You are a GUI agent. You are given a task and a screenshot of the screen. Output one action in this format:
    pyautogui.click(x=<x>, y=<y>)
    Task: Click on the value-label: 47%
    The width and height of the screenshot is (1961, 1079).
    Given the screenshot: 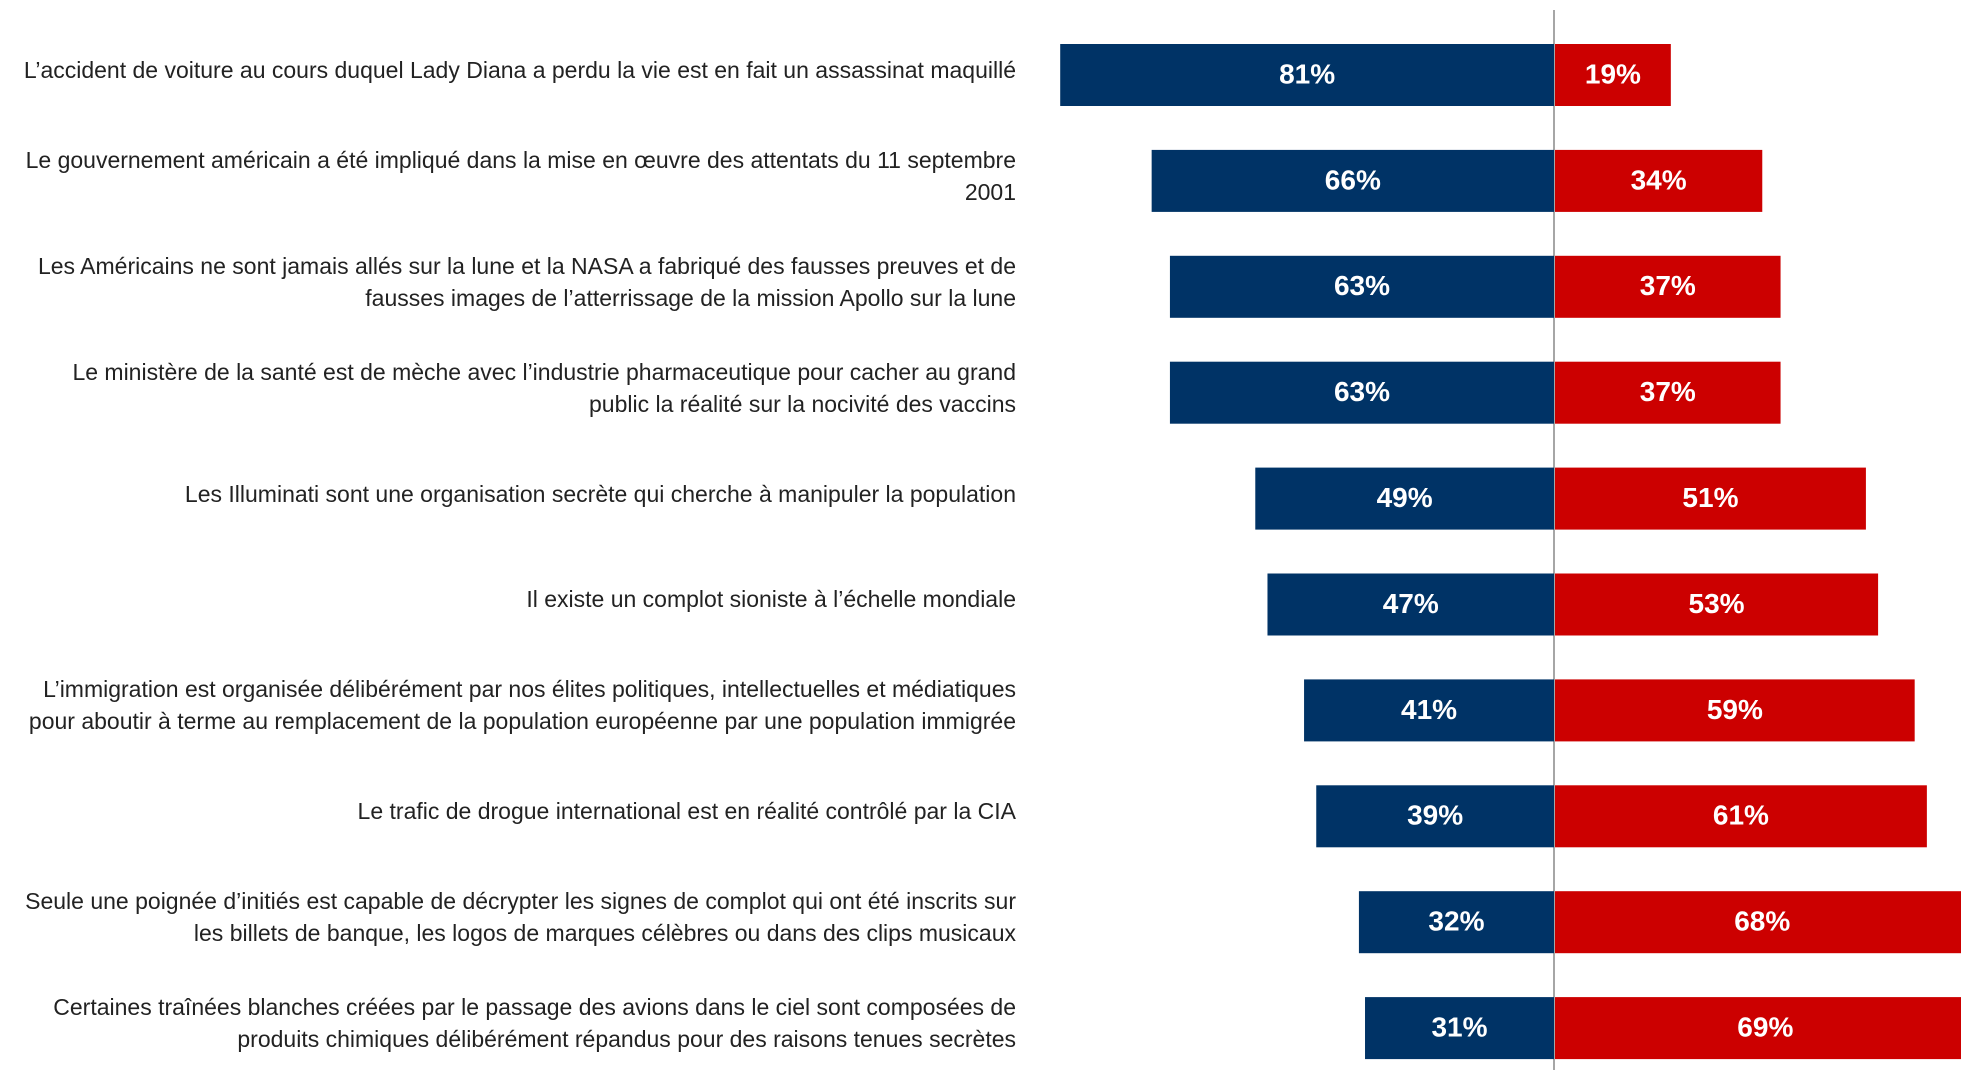 What is the action you would take?
    pyautogui.click(x=1411, y=603)
    